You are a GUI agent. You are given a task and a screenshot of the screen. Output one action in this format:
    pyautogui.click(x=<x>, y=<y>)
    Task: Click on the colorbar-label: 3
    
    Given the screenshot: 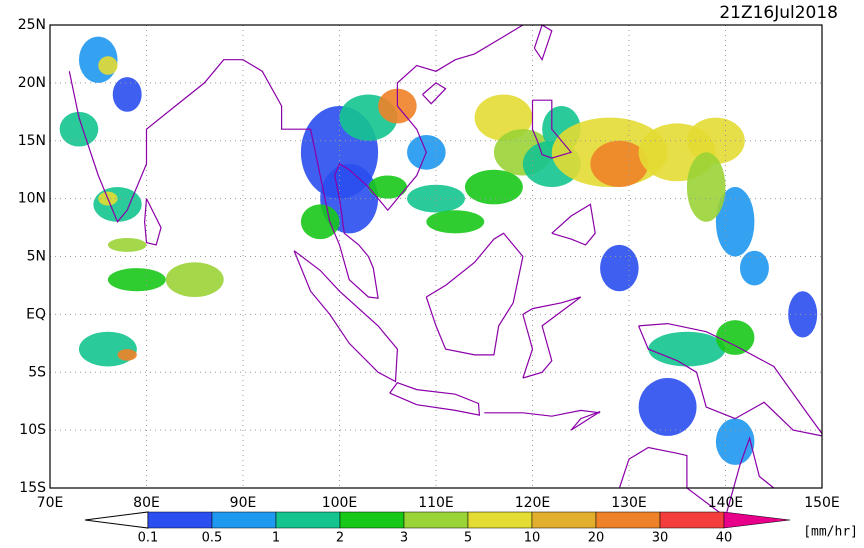 What is the action you would take?
    pyautogui.click(x=404, y=538)
    